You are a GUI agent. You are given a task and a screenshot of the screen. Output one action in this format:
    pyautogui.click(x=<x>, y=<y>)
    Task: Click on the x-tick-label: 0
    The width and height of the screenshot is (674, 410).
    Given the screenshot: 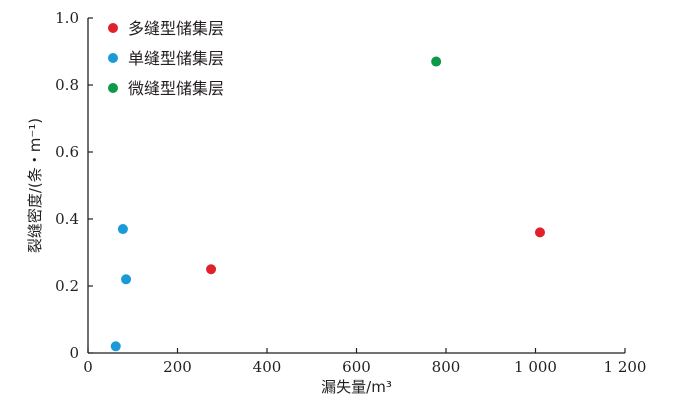 What is the action you would take?
    pyautogui.click(x=88, y=367)
    